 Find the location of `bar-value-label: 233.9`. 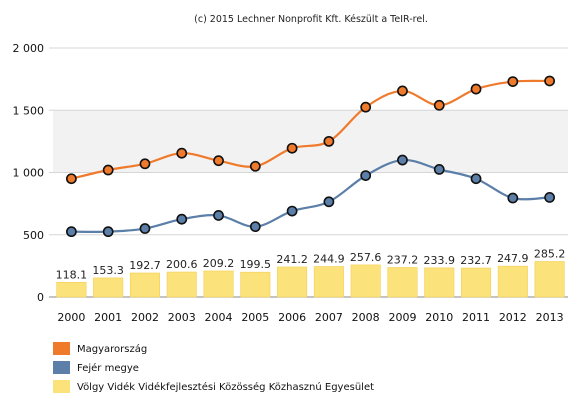

bar-value-label: 233.9 is located at coordinates (440, 260).